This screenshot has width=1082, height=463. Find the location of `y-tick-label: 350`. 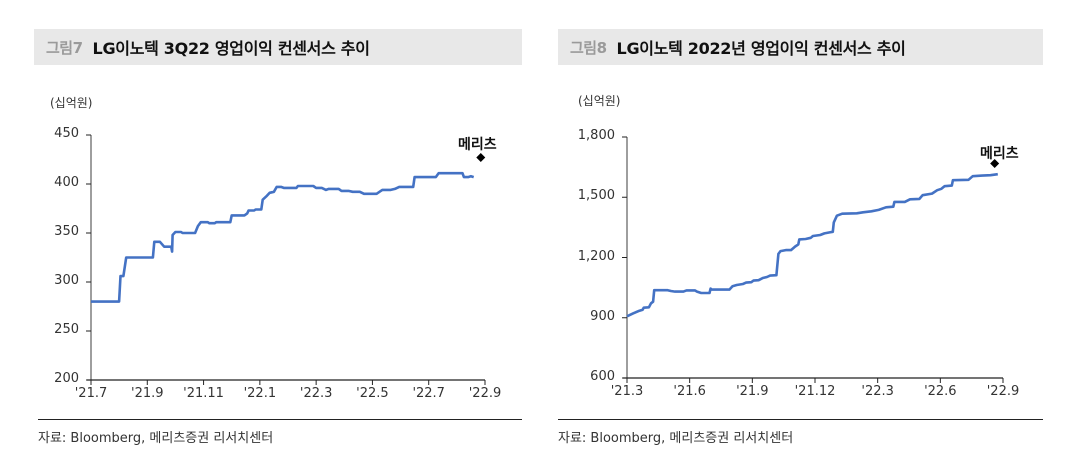

y-tick-label: 350 is located at coordinates (66, 231).